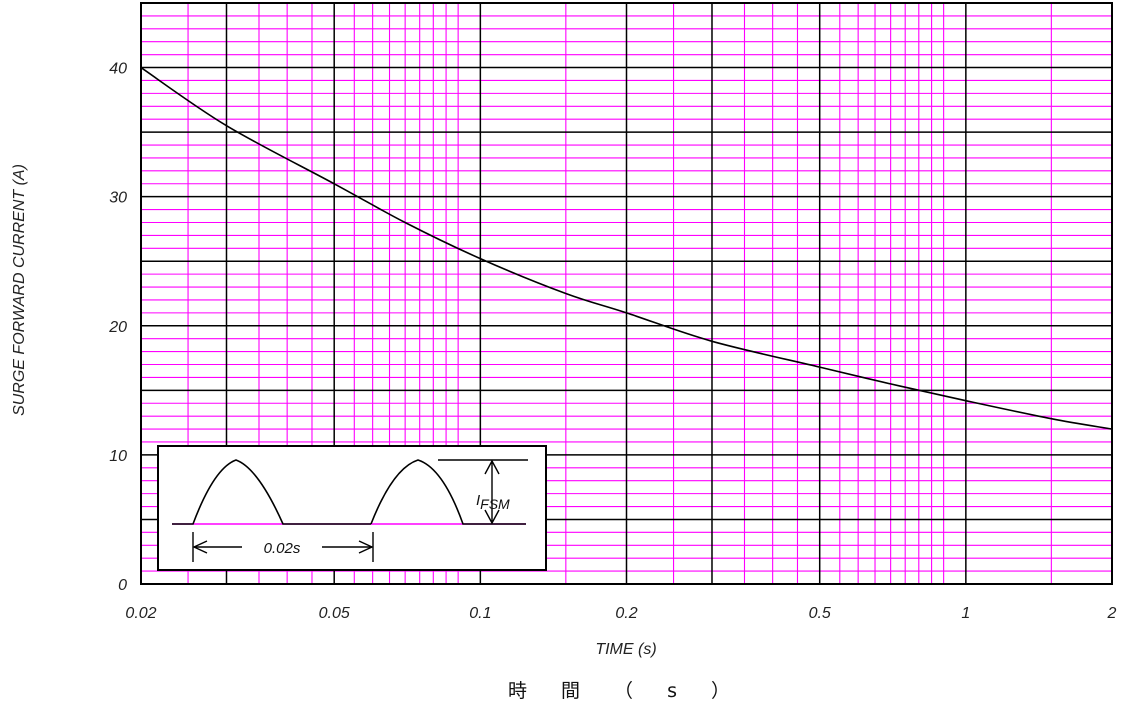 The height and width of the screenshot is (704, 1131). I want to click on y-tick-label: 30, so click(118, 198).